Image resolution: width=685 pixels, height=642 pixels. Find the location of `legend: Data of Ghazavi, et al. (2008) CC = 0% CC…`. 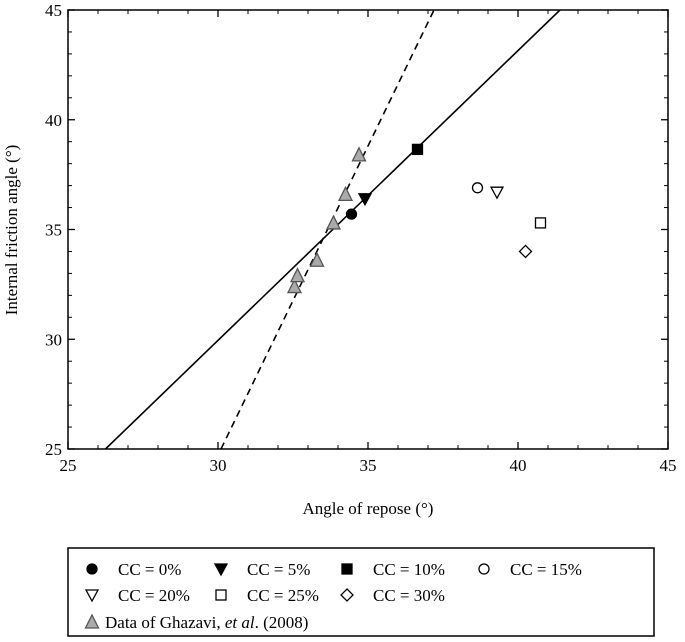

legend: Data of Ghazavi, et al. (2008) CC = 0% CC… is located at coordinates (361, 592).